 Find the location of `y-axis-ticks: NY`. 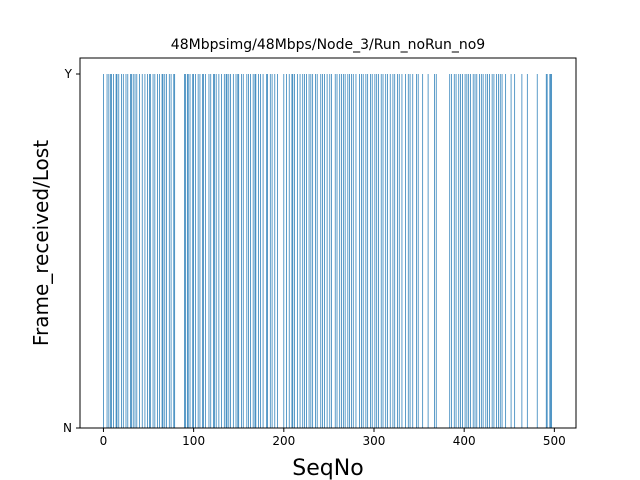

y-axis-ticks: NY is located at coordinates (71, 251).